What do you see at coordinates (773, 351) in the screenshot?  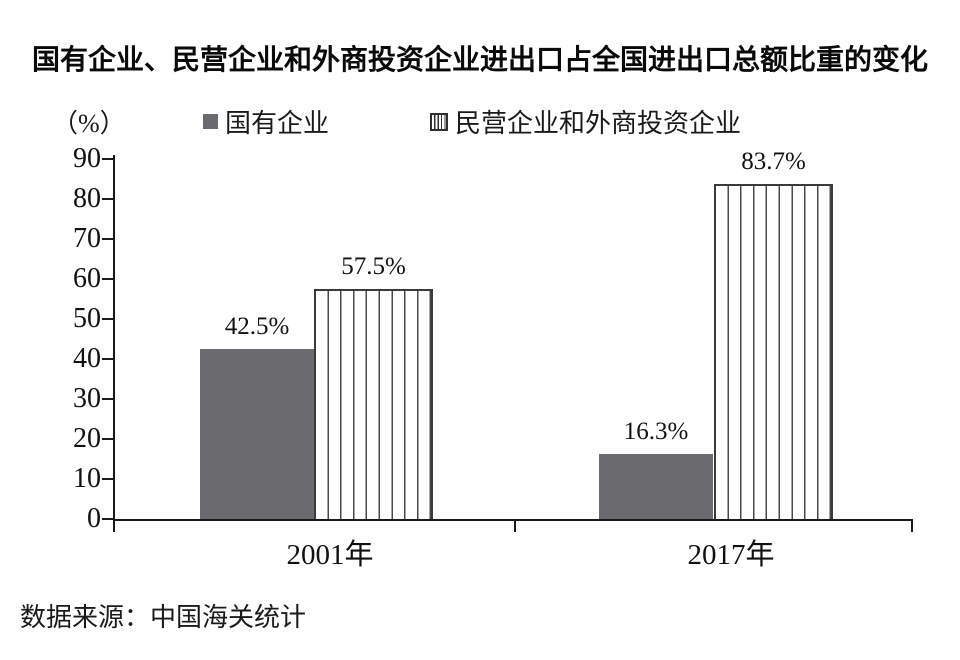 I see `bar-striped-2017年` at bounding box center [773, 351].